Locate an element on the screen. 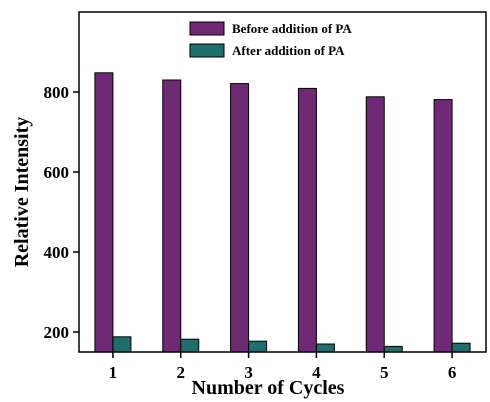 The image size is (490, 402). legend-label-before: Before addition of PA is located at coordinates (292, 28).